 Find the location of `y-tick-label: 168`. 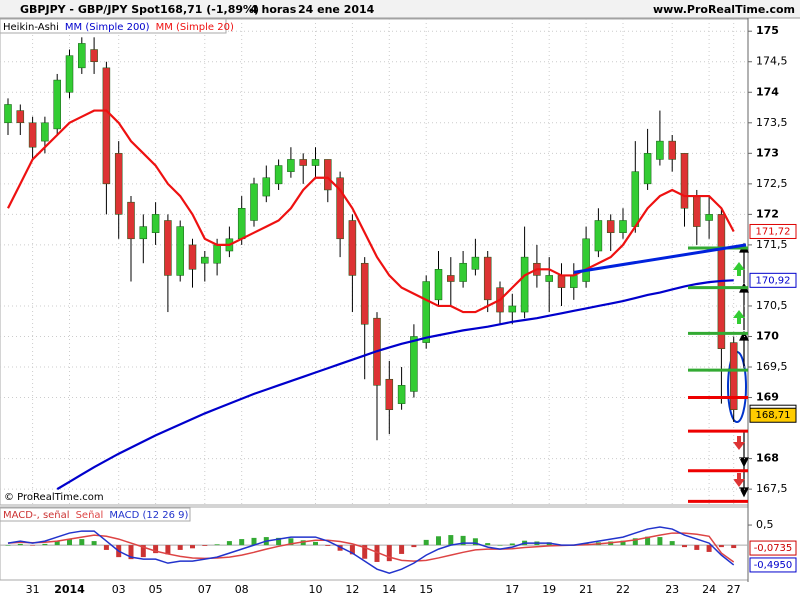

y-tick-label: 168 is located at coordinates (767, 458).